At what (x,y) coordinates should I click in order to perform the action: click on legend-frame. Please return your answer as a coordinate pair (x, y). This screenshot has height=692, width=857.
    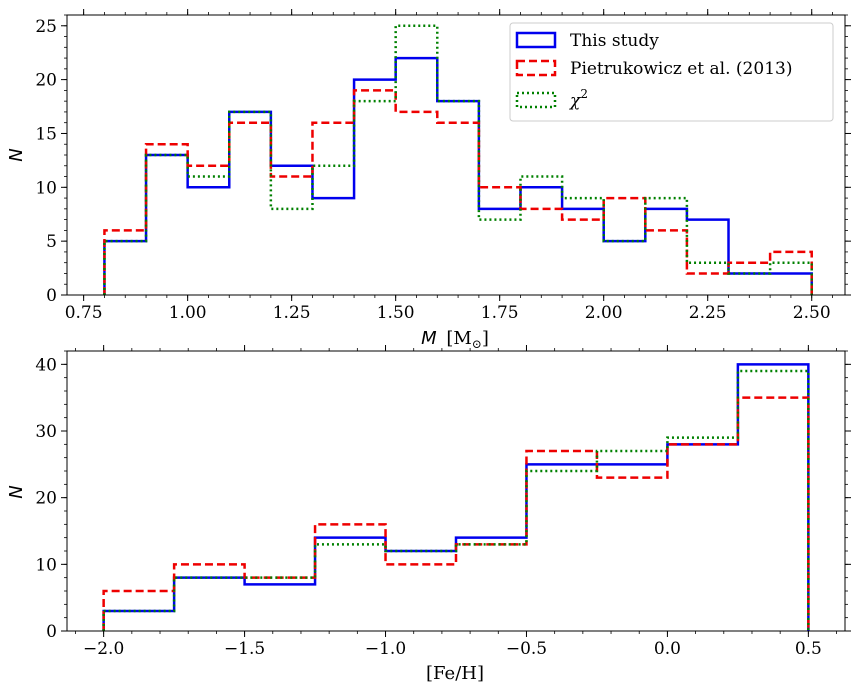
    Looking at the image, I should click on (671, 72).